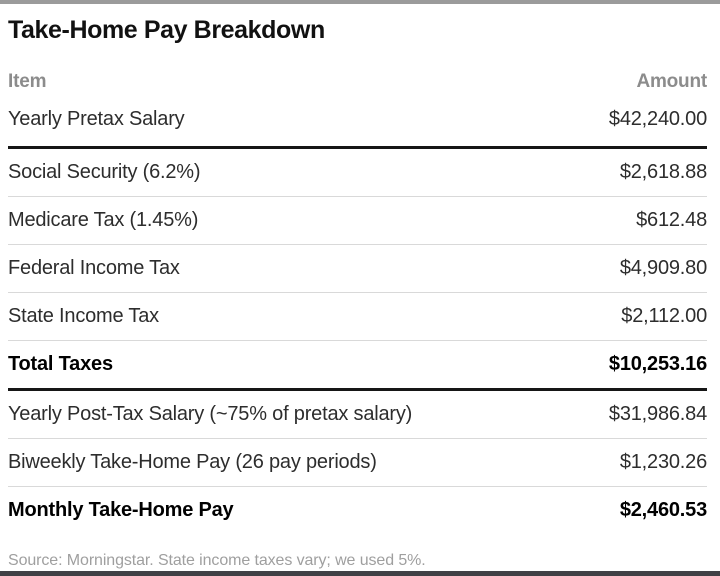  What do you see at coordinates (671, 220) in the screenshot?
I see `row-amount-value: $612.48` at bounding box center [671, 220].